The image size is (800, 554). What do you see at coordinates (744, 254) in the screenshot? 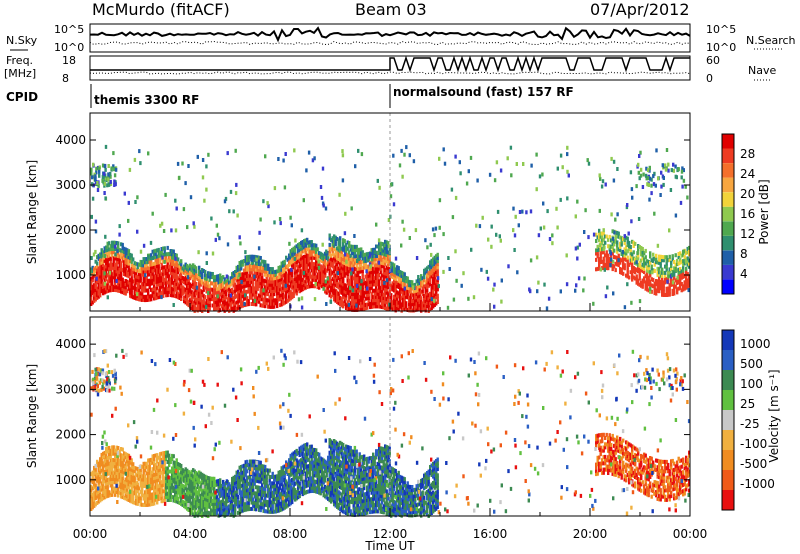
I see `colorbar-tick-label: 8` at bounding box center [744, 254].